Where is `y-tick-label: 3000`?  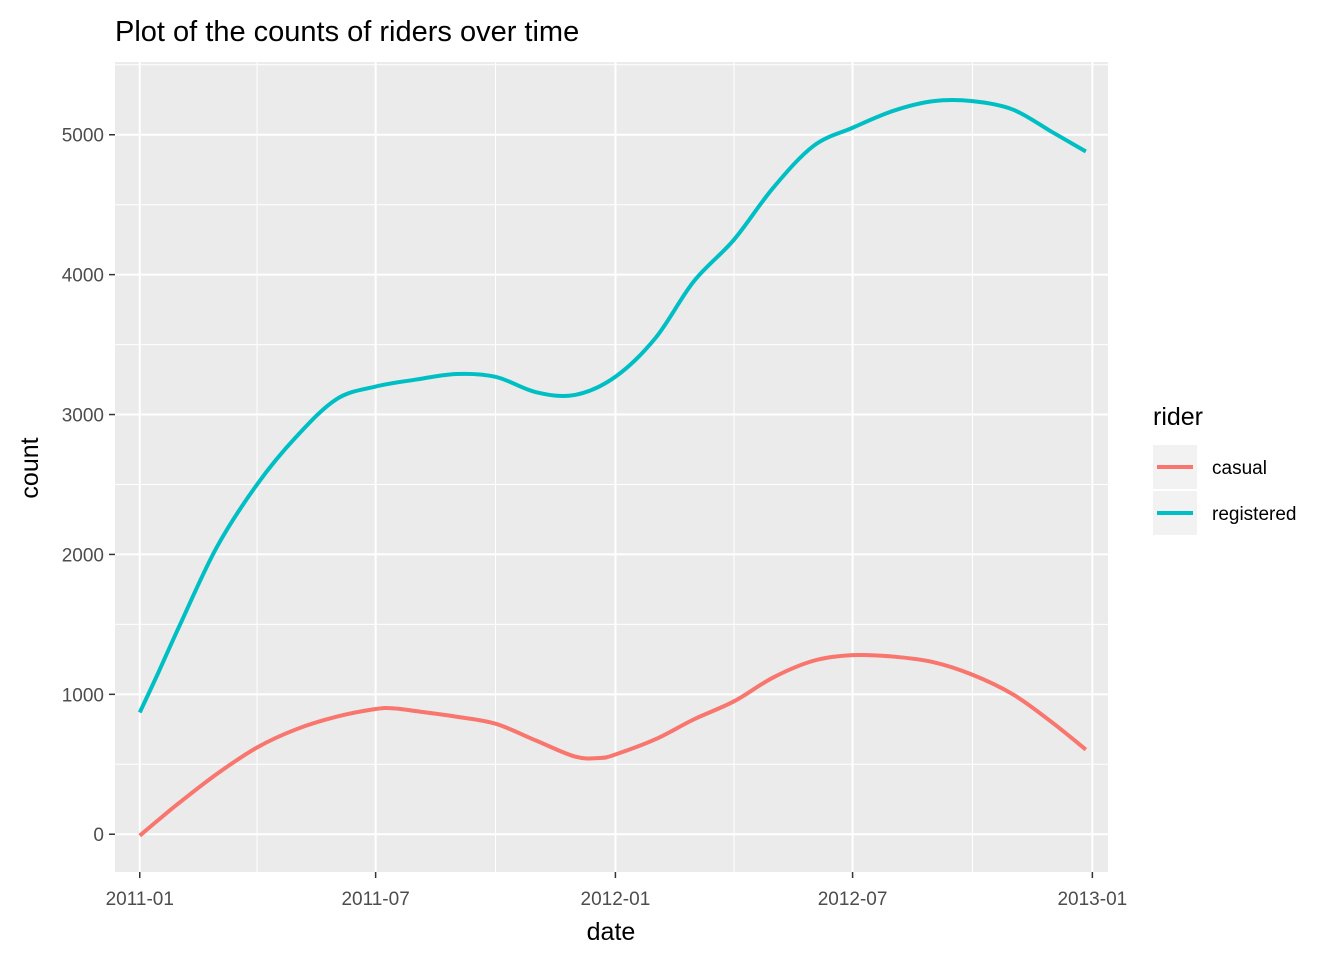
y-tick-label: 3000 is located at coordinates (83, 416).